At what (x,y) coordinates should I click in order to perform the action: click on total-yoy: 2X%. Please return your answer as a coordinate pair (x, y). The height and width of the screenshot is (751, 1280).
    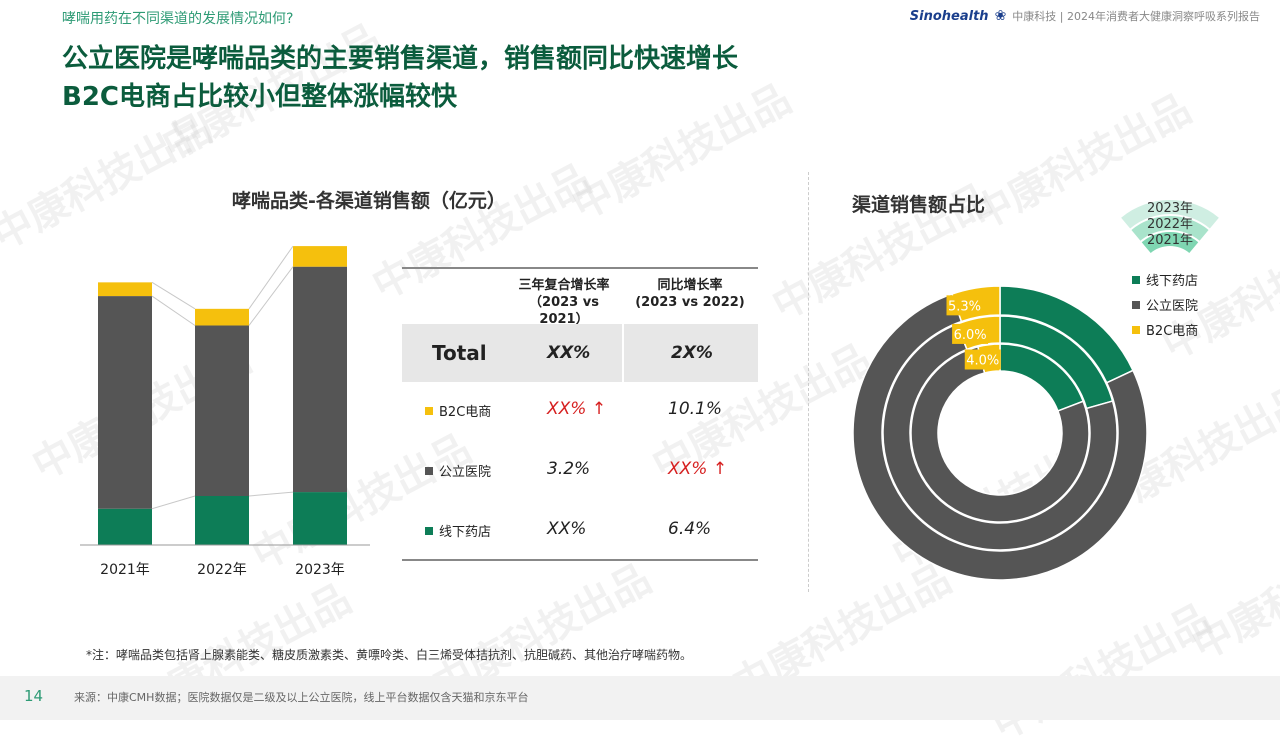
    Looking at the image, I should click on (692, 353).